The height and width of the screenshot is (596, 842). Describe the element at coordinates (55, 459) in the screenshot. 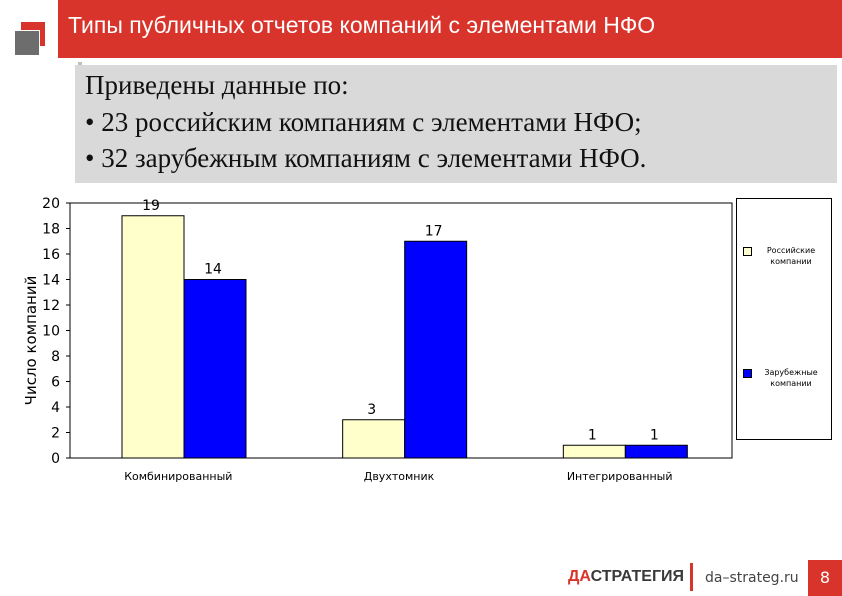

I see `y-tick-label: 0` at that location.